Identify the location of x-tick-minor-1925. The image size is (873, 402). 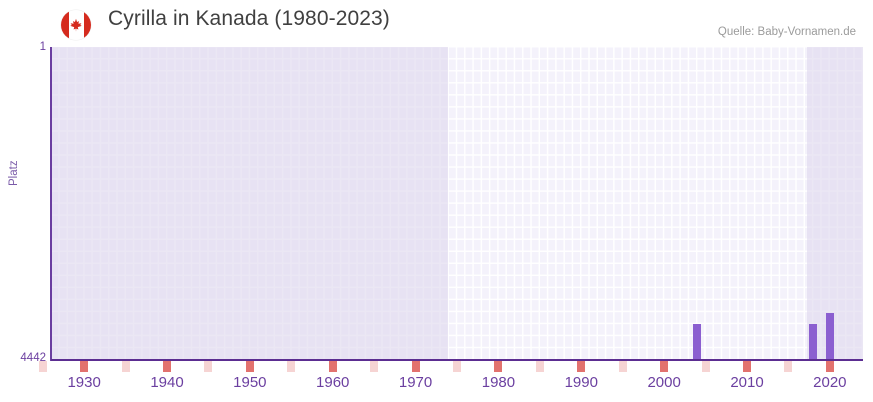
(42, 366).